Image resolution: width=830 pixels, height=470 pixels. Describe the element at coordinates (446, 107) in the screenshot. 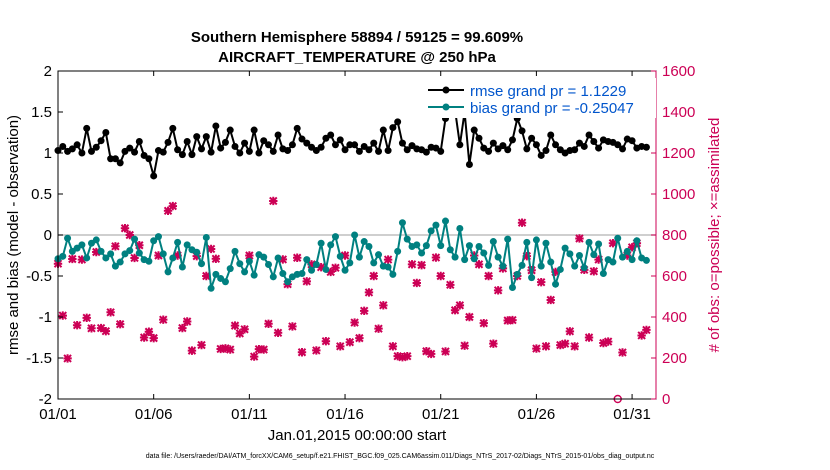

I see `legend-bias-marker` at that location.